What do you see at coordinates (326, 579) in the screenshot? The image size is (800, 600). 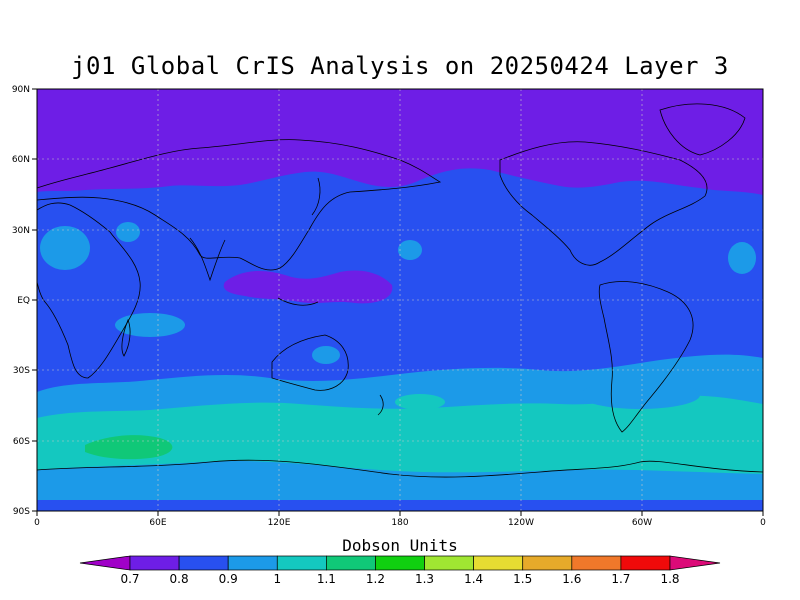 I see `colorbar-level-label: 1.1` at bounding box center [326, 579].